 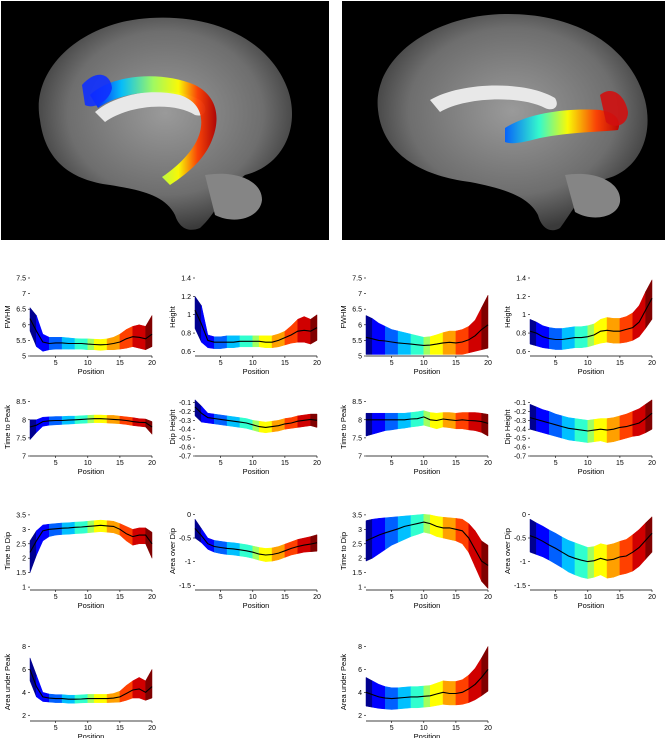 What do you see at coordinates (415, 561) in the screenshot?
I see `chart-right-time-to-dip: 5 10 15 20 3.5 3 2.5 2 1.5 1 Position Time to Dip` at bounding box center [415, 561].